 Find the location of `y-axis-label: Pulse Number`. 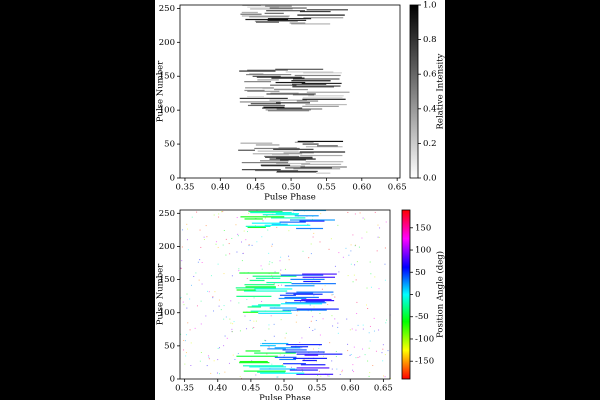

y-axis-label: Pulse Number is located at coordinates (161, 91).